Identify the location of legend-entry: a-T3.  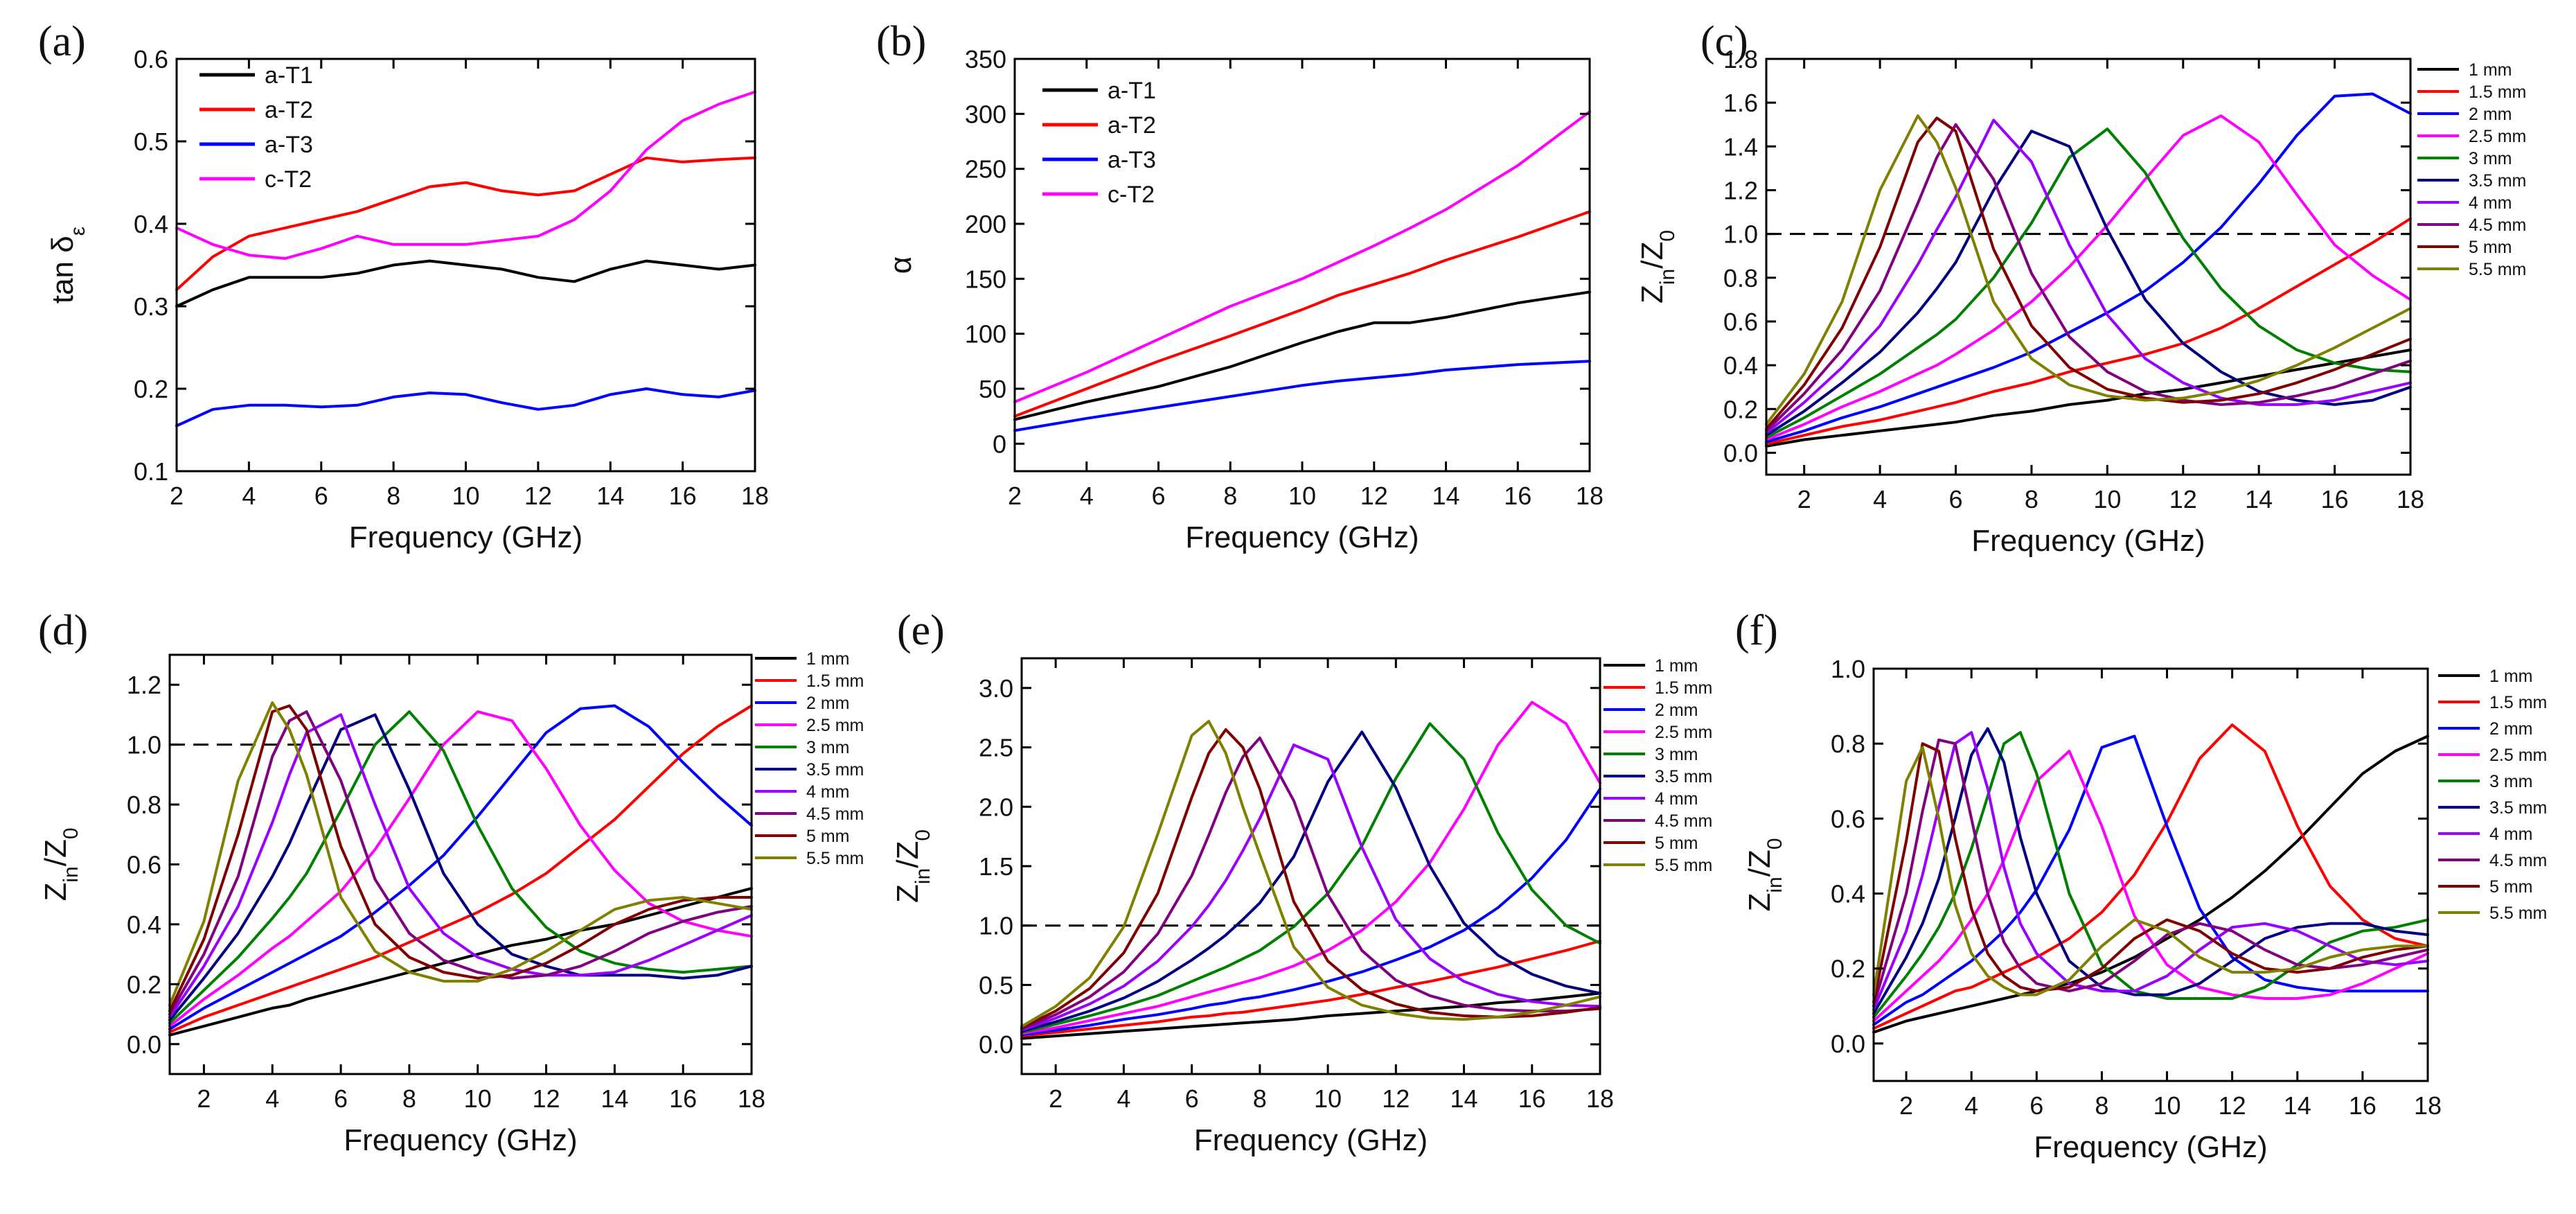
(289, 145).